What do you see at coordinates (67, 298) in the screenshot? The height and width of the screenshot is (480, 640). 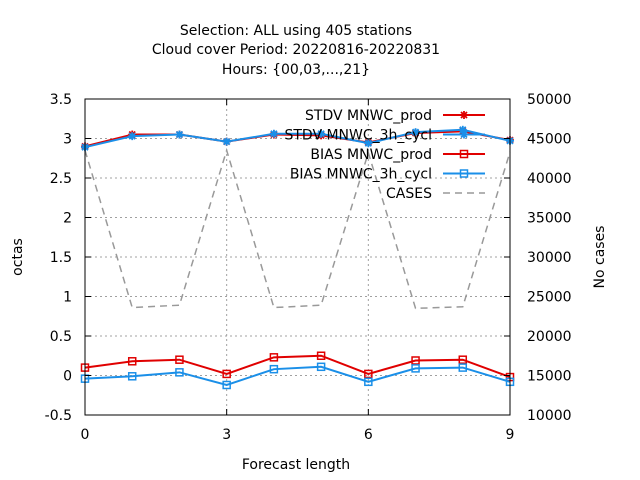 I see `y-tick-label: 1` at bounding box center [67, 298].